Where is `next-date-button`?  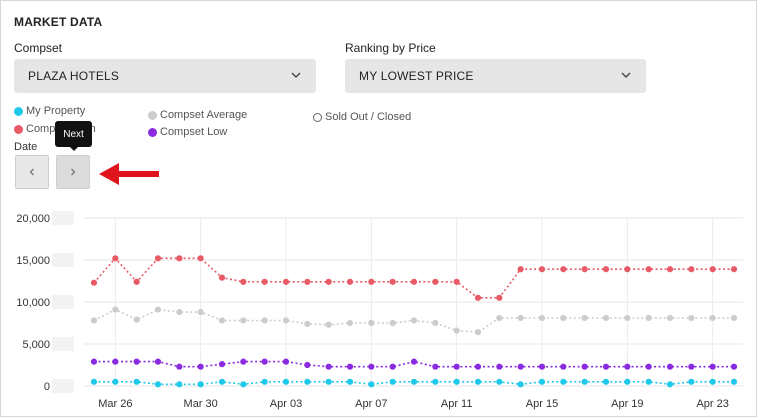 next-date-button is located at coordinates (73, 172).